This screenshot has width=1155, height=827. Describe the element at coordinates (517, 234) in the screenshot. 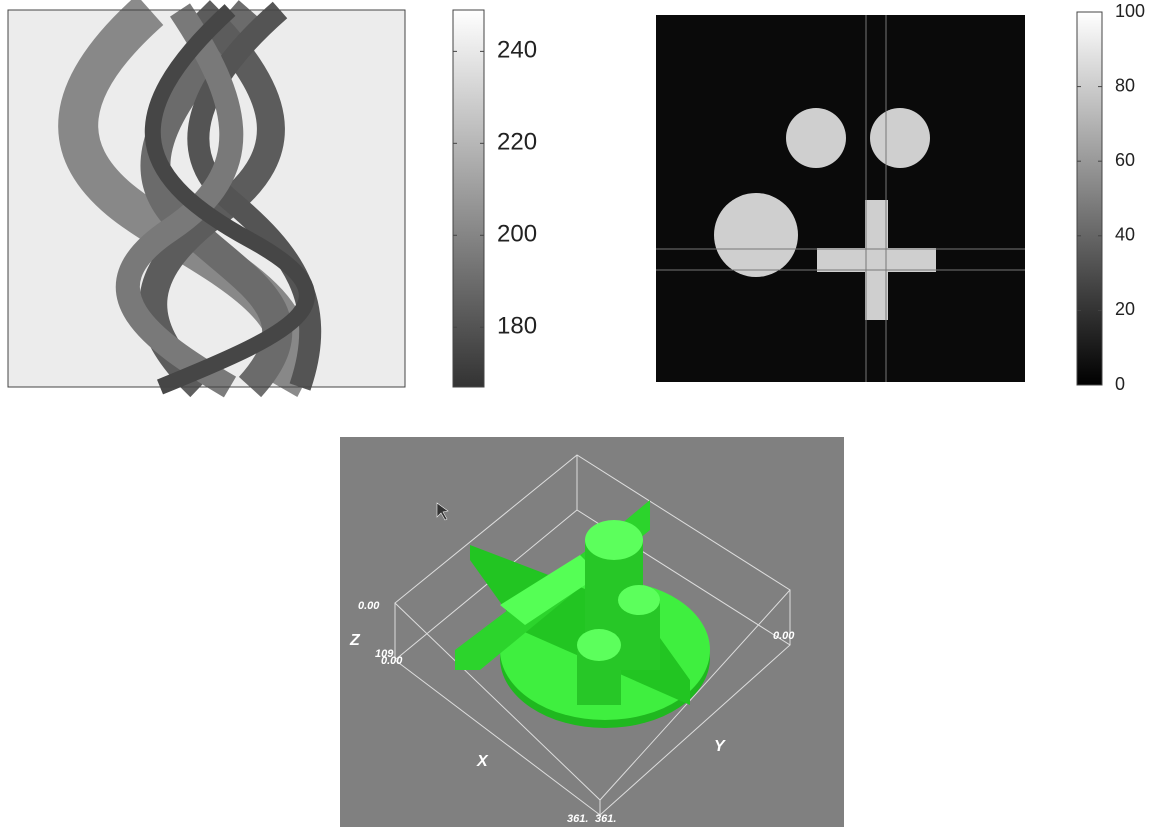

I see `tick-label: 200` at that location.